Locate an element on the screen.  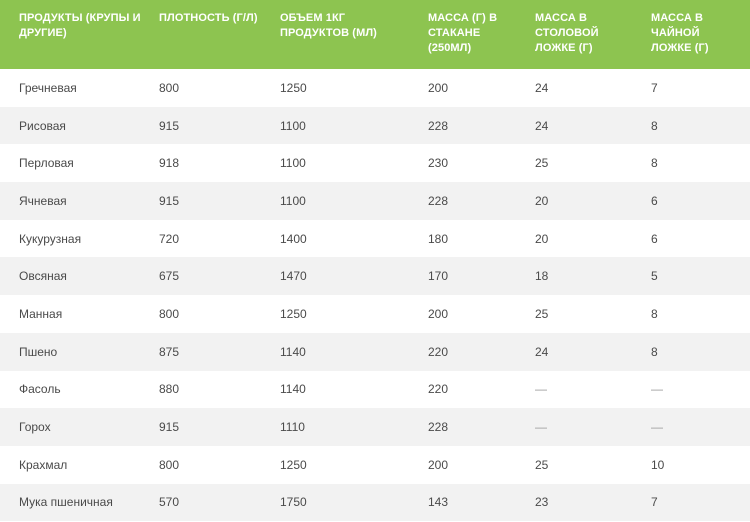
cell-product: Манная is located at coordinates (41, 313).